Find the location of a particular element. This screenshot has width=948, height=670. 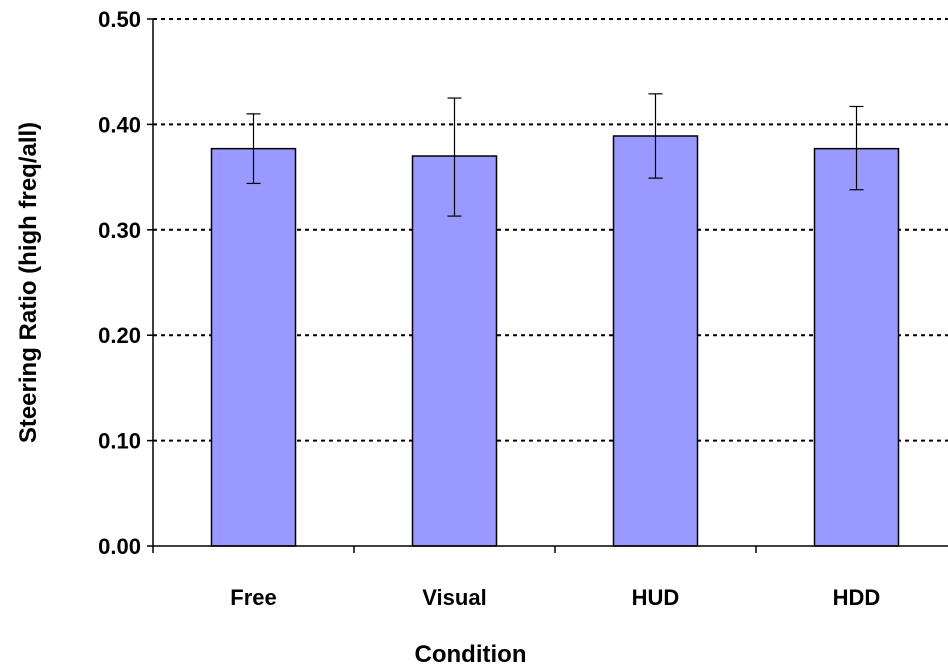

bar-hud is located at coordinates (655, 341).